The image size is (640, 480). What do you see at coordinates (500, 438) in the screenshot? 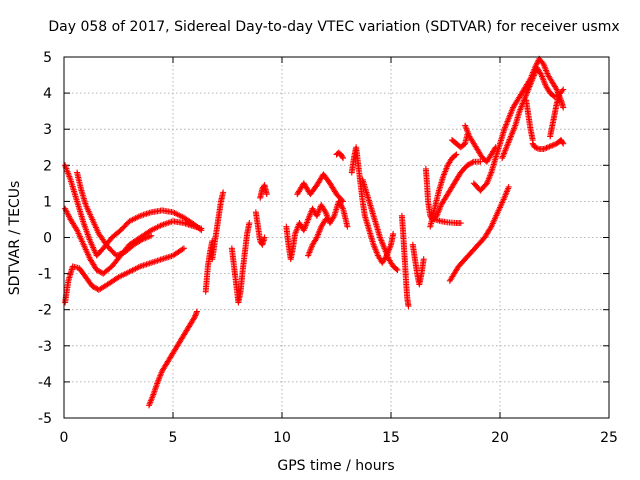
I see `x-tick-label: 20` at bounding box center [500, 438].